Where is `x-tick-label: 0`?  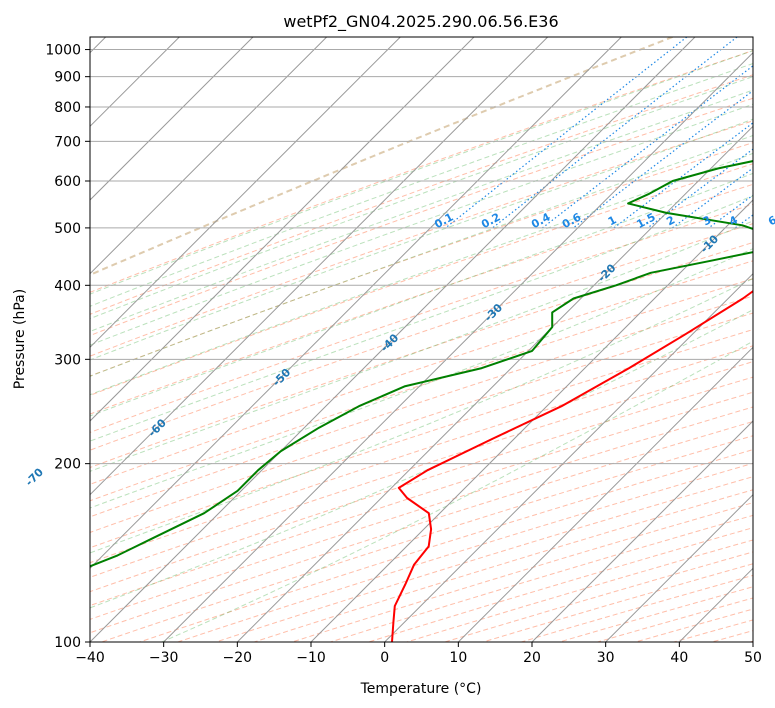
x-tick-label: 0 is located at coordinates (384, 658).